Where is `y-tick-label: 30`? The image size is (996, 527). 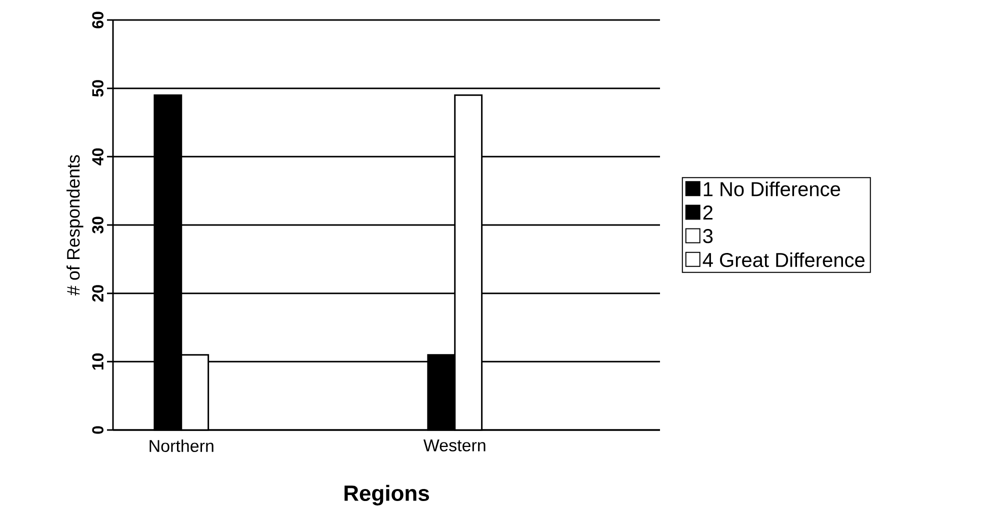 y-tick-label: 30 is located at coordinates (98, 225).